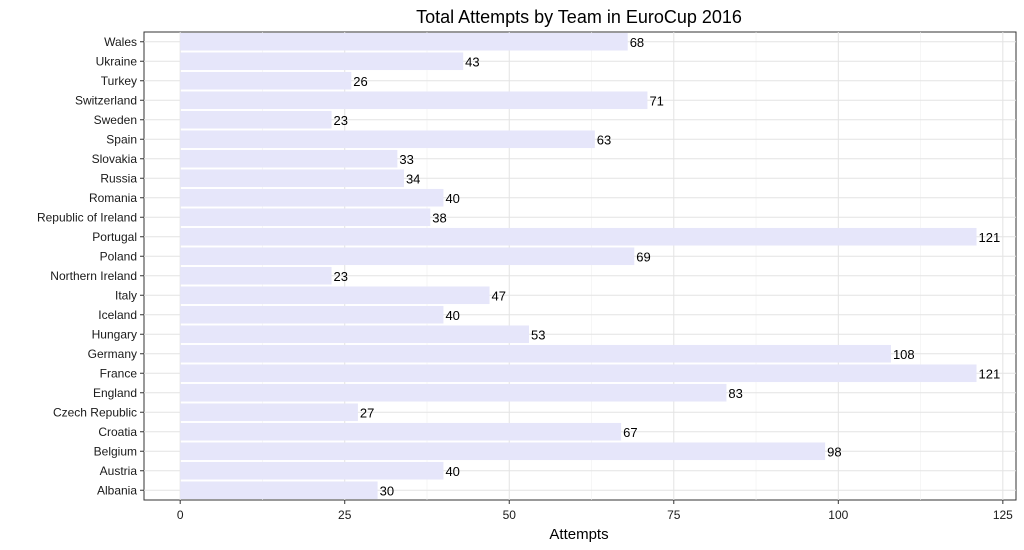  I want to click on y-tick-label: Albania, so click(117, 490).